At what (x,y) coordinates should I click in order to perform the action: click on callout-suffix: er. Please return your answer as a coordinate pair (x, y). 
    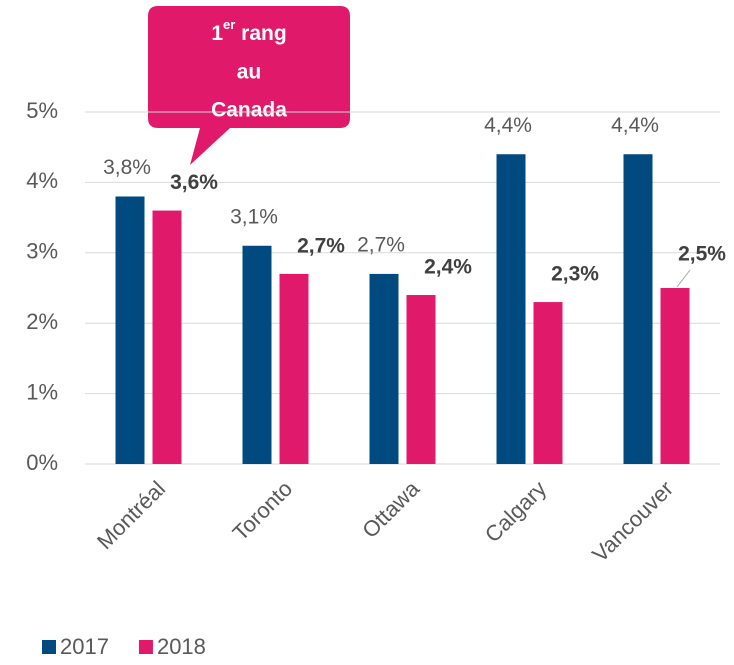
    Looking at the image, I should click on (229, 24).